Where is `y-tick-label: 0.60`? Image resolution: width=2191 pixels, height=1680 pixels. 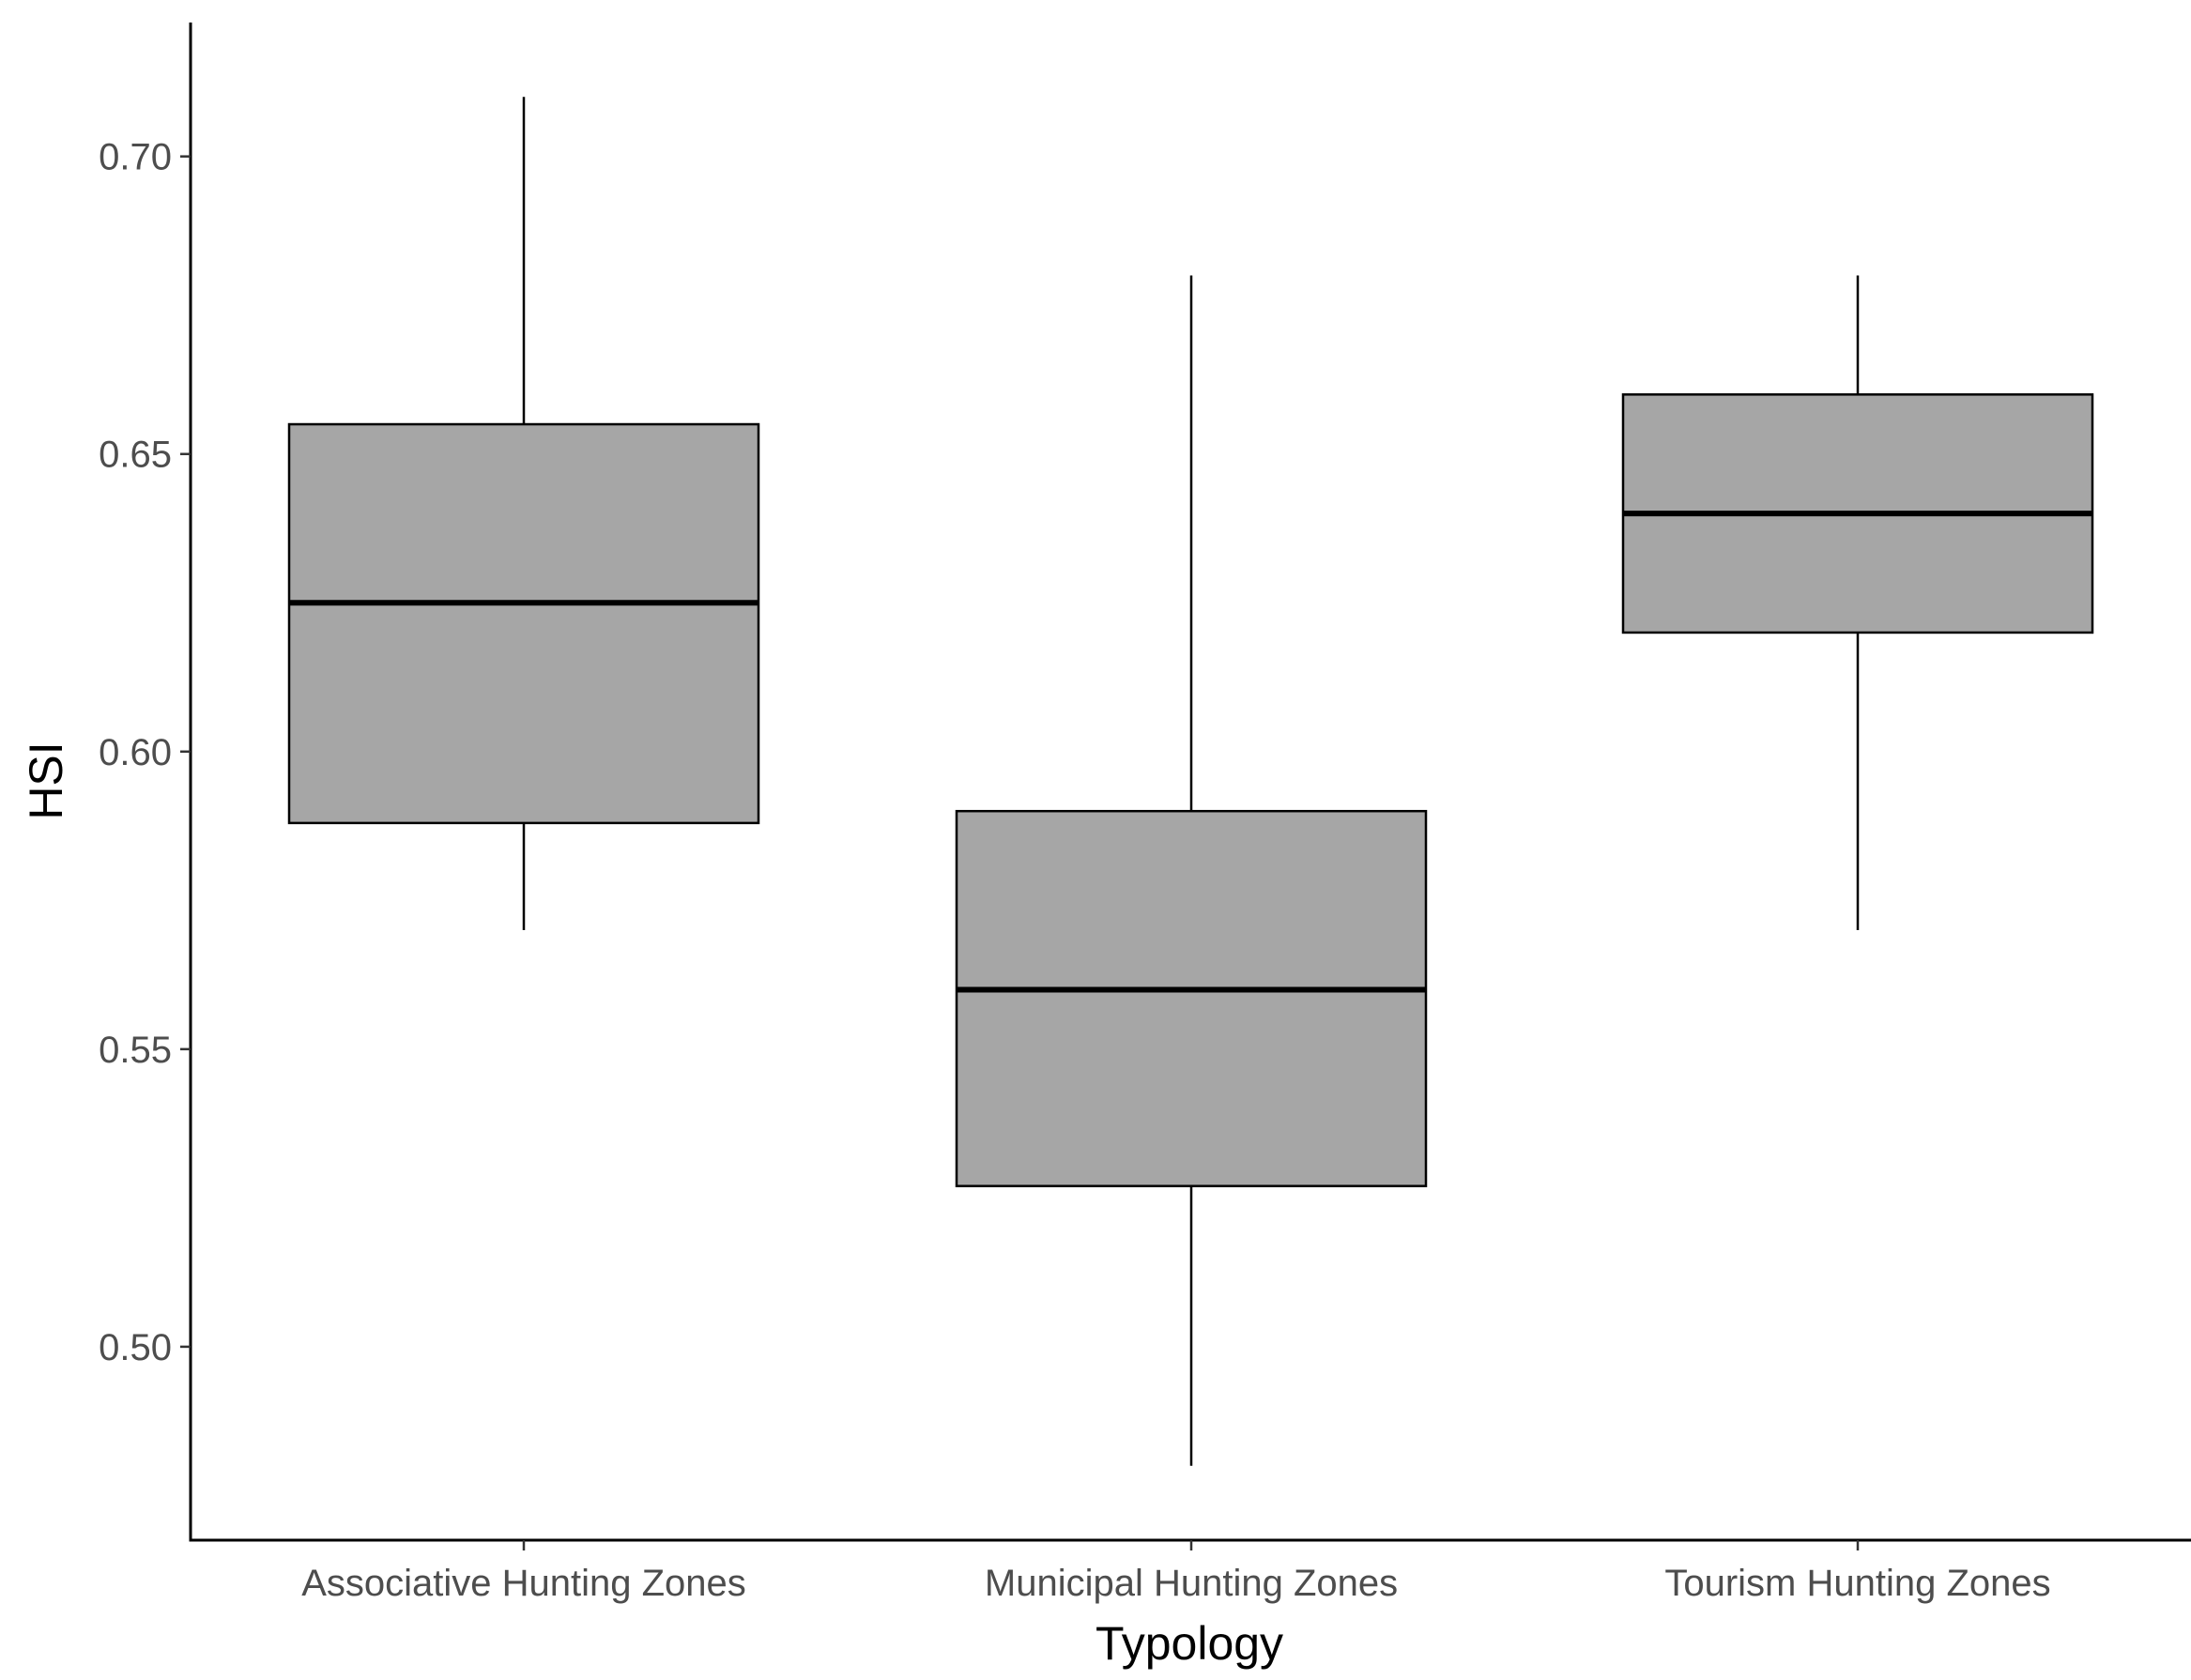
y-tick-label: 0.60 is located at coordinates (135, 752).